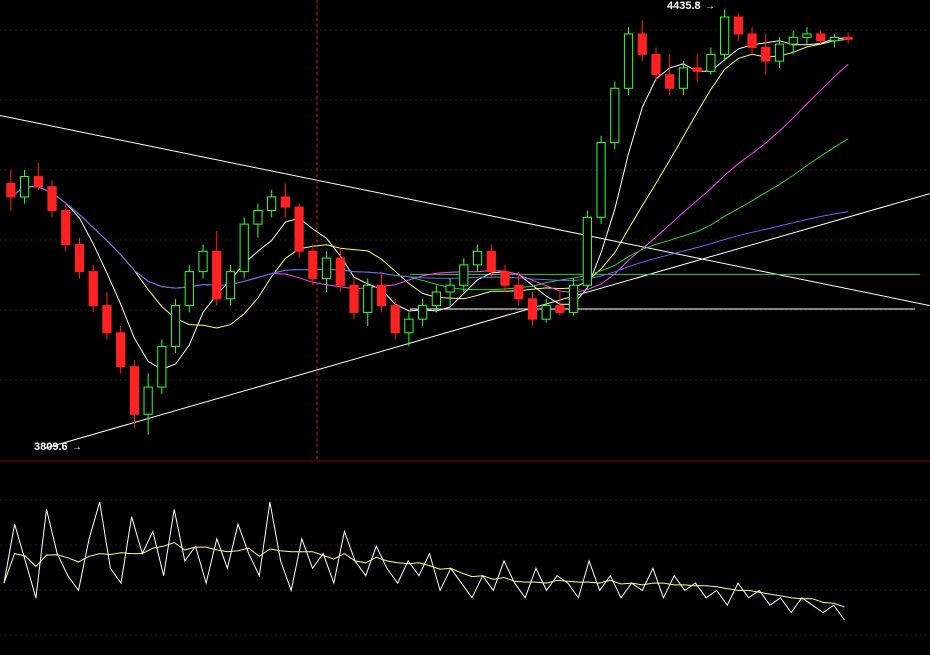  I want to click on high-arrow-icon: →, so click(710, 6).